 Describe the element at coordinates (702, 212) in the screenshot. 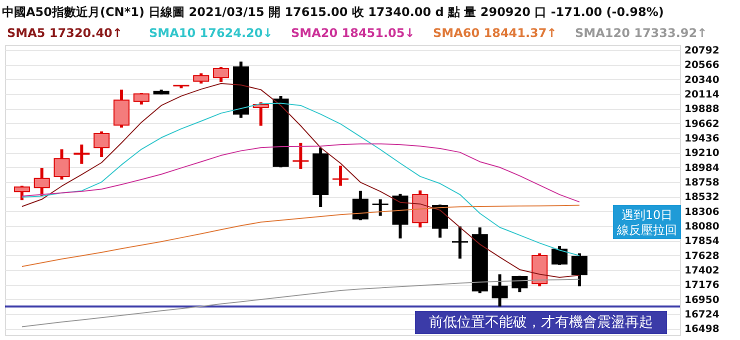

I see `y-tick-label: 18306` at that location.